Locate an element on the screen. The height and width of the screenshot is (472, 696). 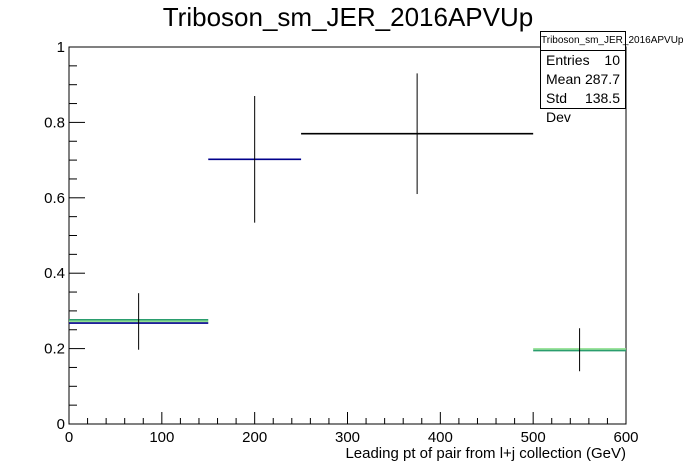
stats-label: Entries is located at coordinates (568, 60).